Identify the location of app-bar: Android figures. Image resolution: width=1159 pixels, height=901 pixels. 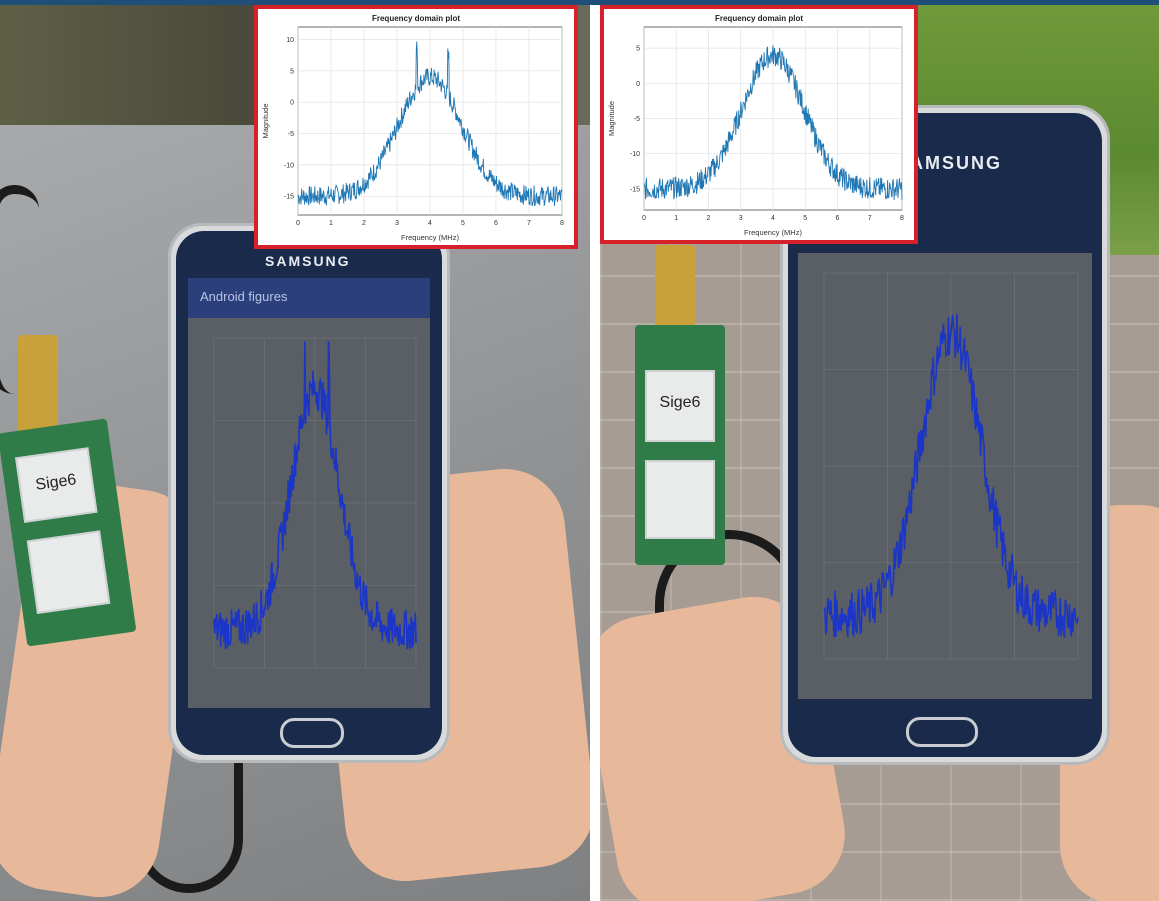
(309, 298).